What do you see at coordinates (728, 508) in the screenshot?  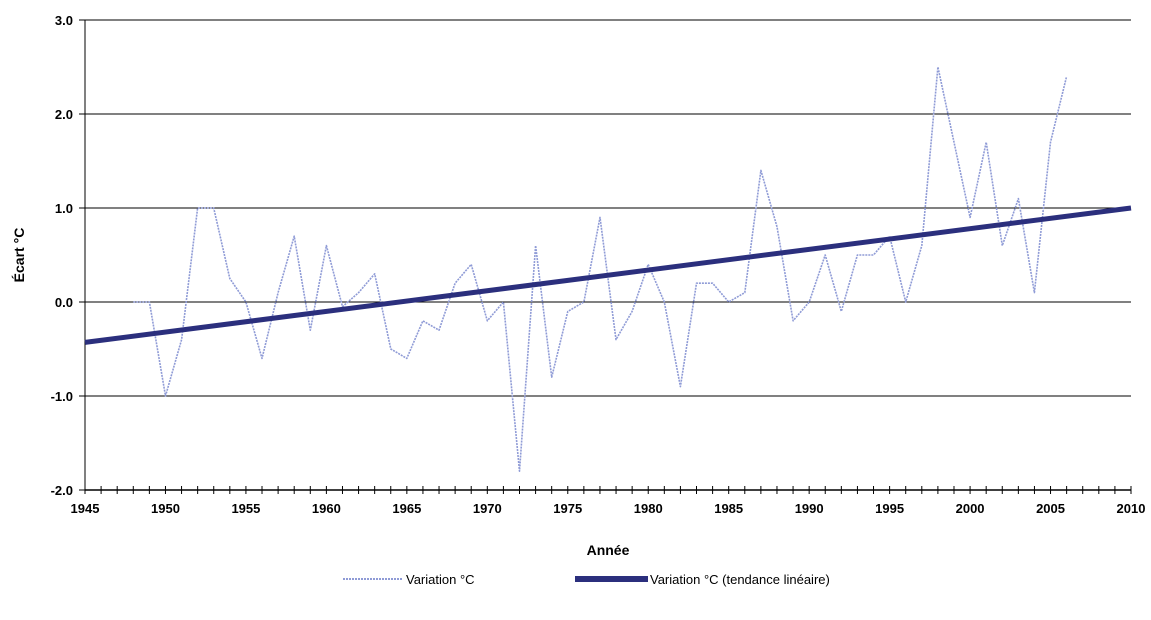 I see `x-tick-label: 1985` at bounding box center [728, 508].